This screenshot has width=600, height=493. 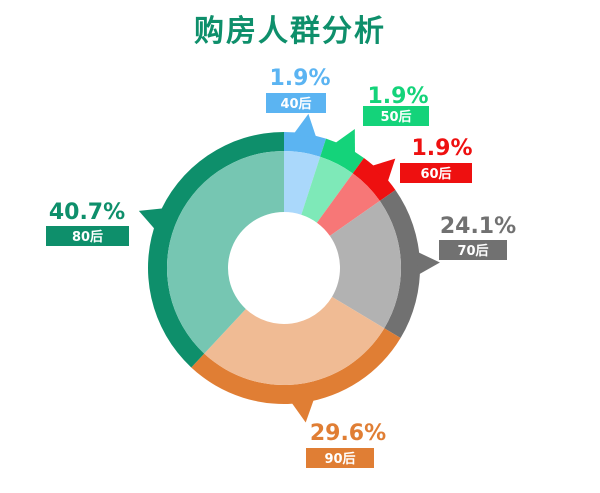 I want to click on slice-1-percent-label: 1.9%, so click(x=397, y=96).